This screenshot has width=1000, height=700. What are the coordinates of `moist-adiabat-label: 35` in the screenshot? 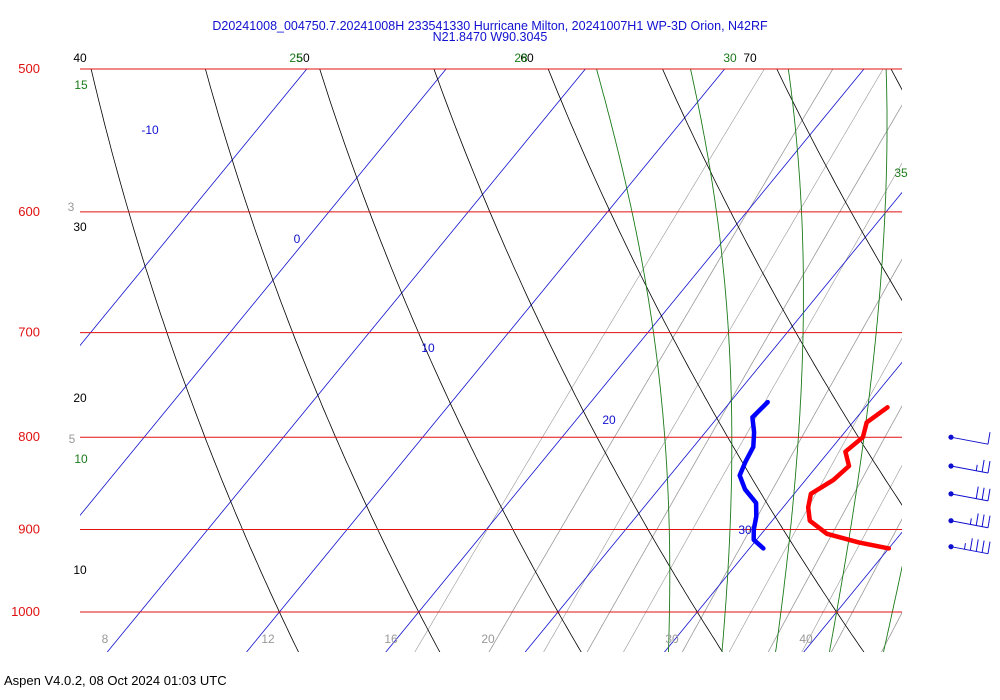 It's located at (901, 173).